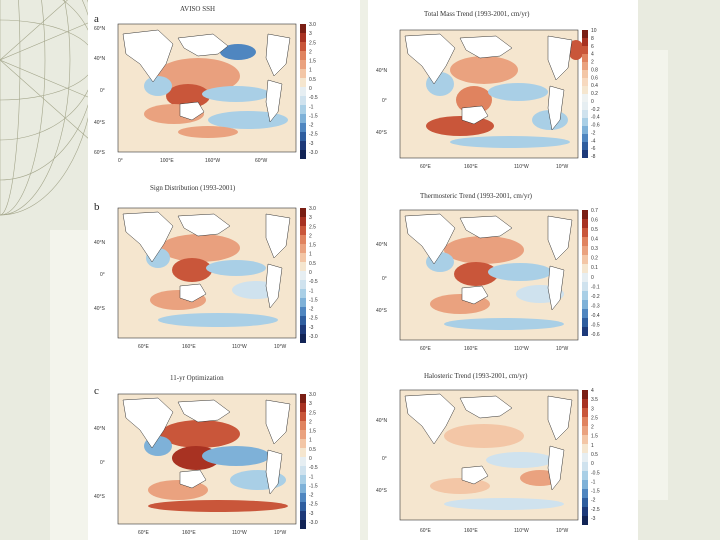 The width and height of the screenshot is (720, 540). Describe the element at coordinates (96, 19) in the screenshot. I see `panel-label: a` at that location.